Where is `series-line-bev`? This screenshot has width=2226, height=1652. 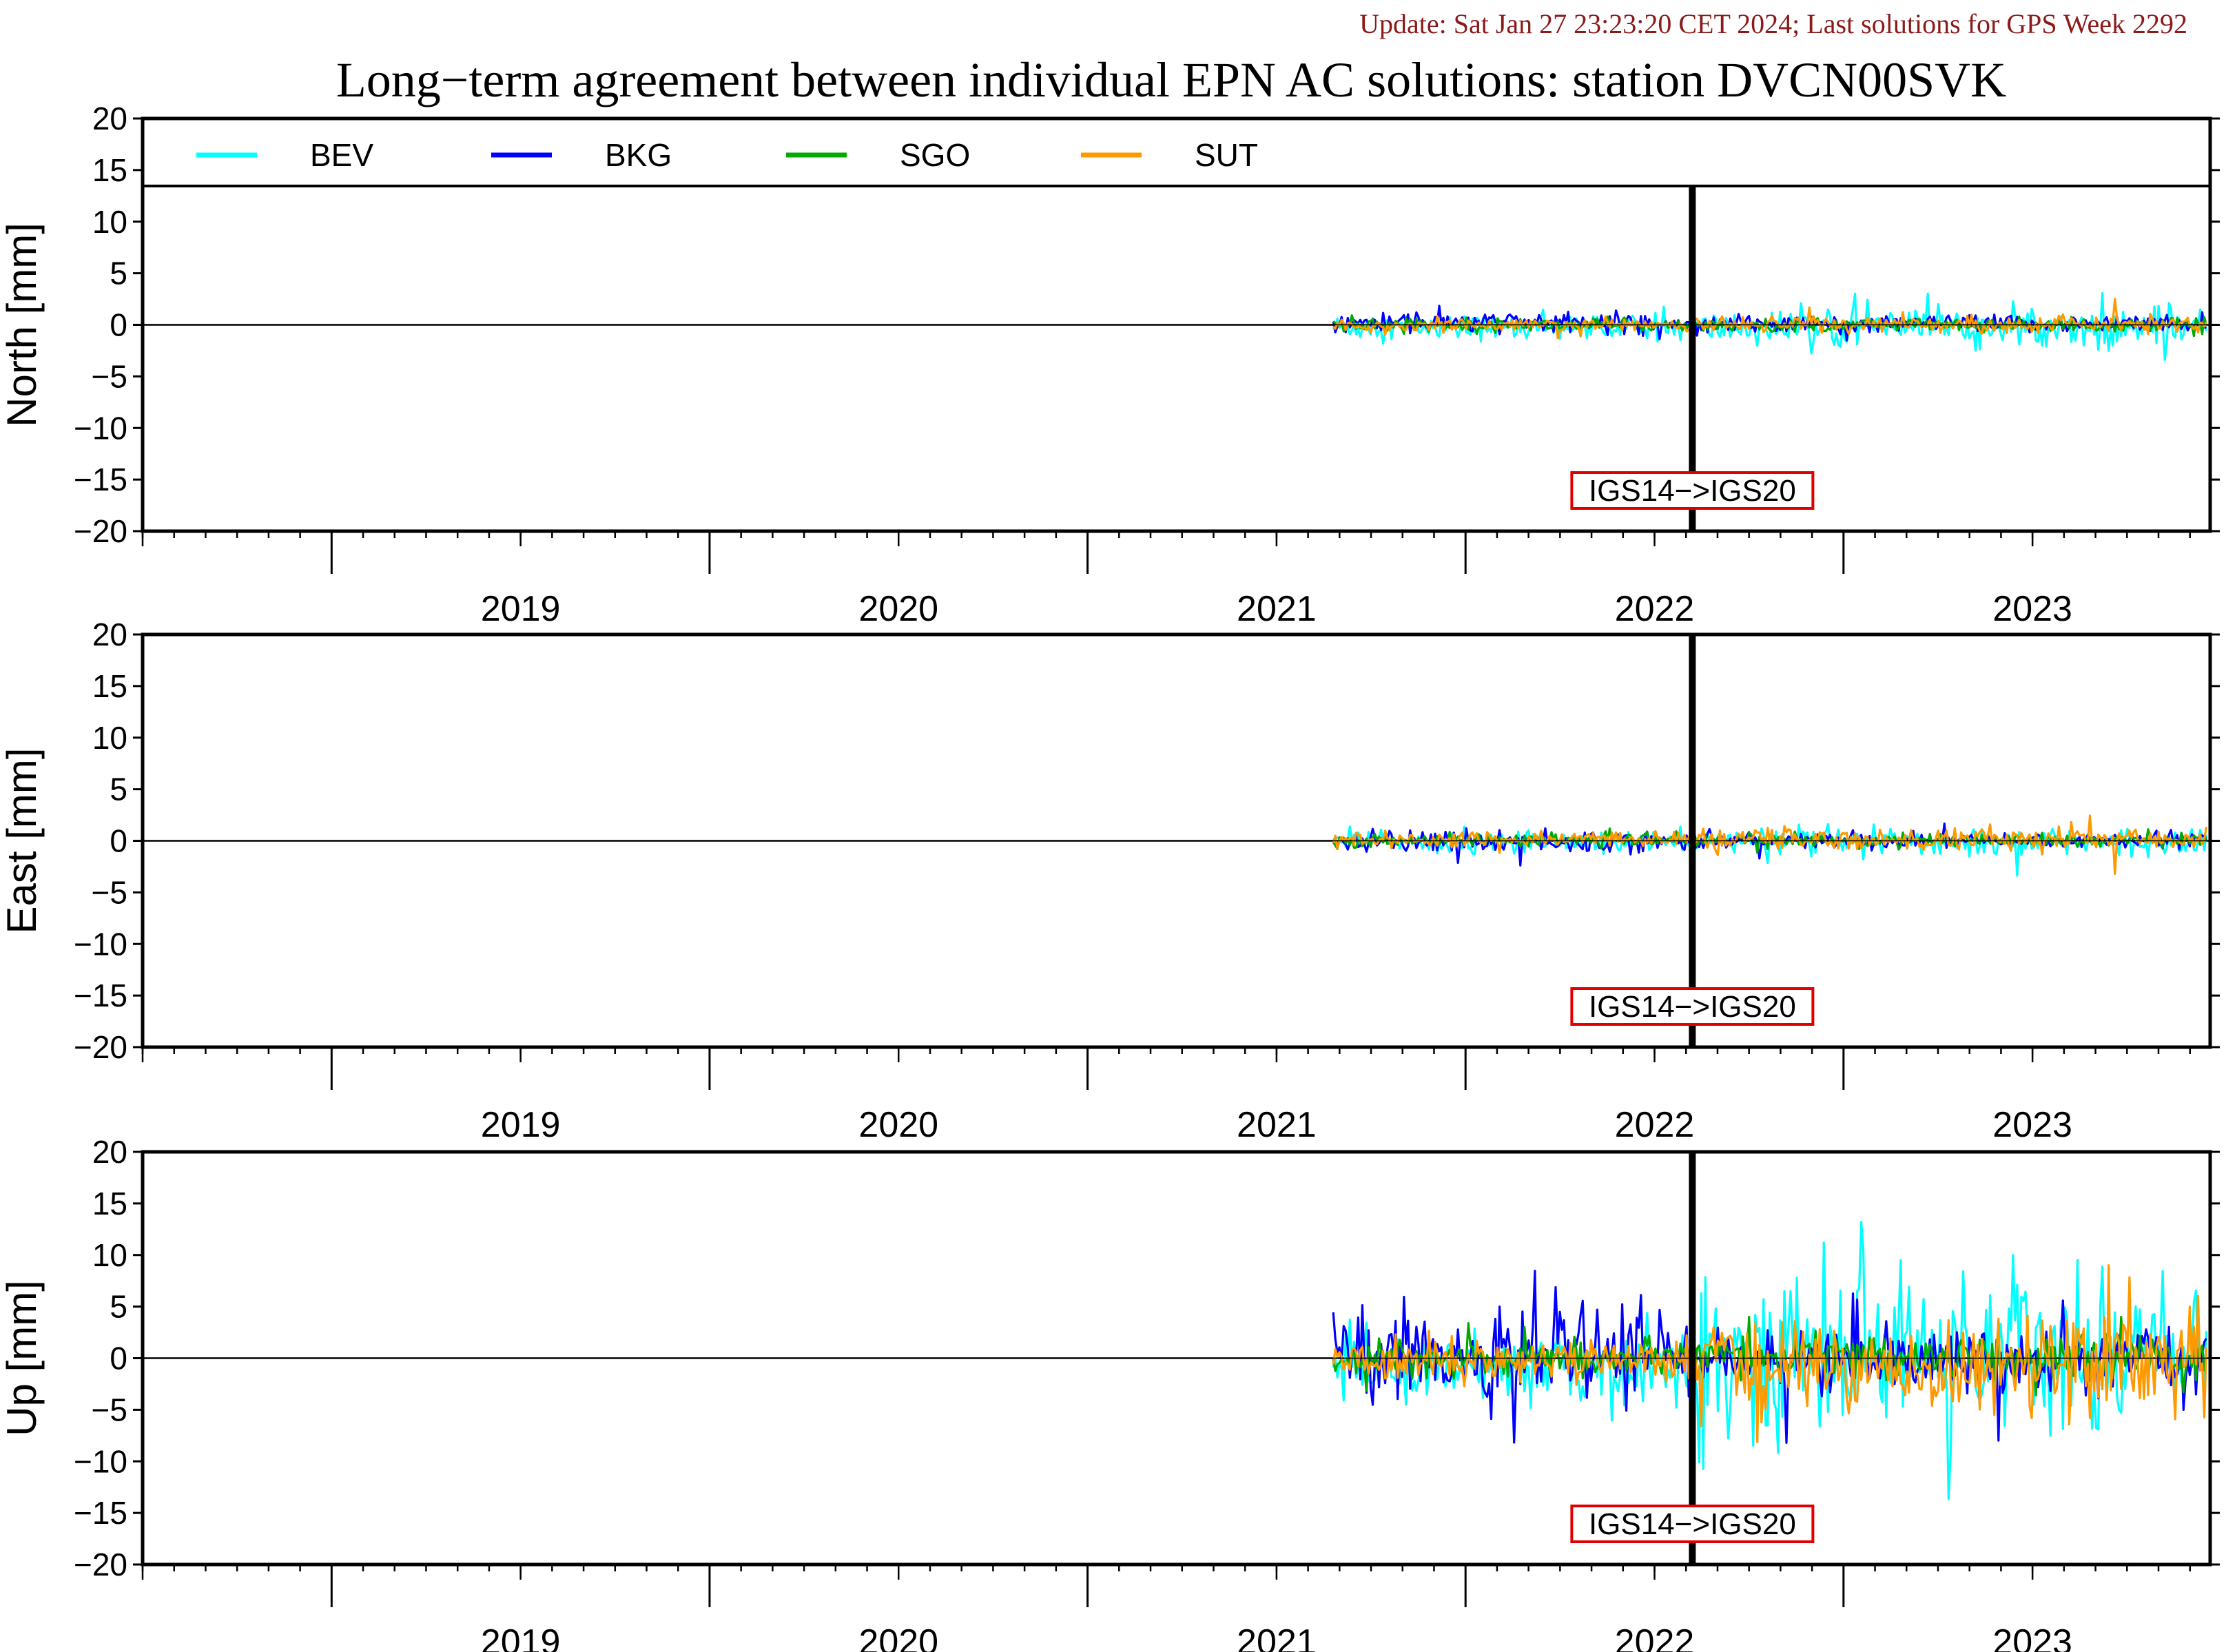 series-line-bev is located at coordinates (1770, 326).